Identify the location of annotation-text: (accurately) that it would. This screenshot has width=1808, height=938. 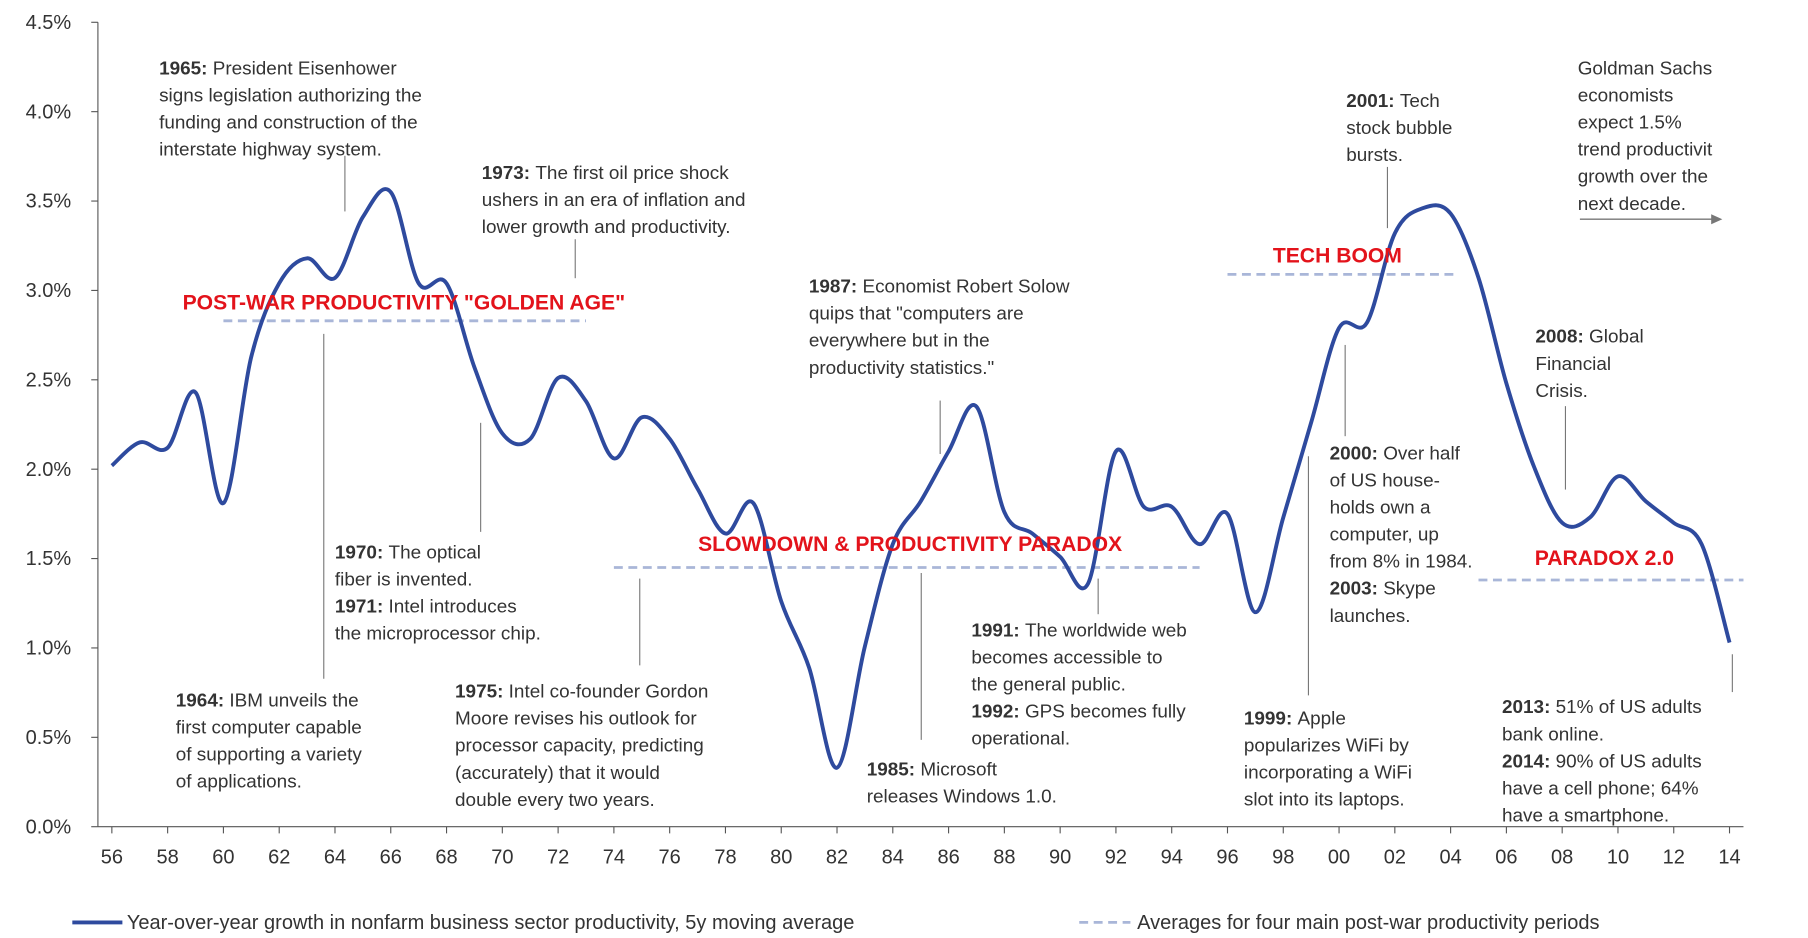
(557, 773).